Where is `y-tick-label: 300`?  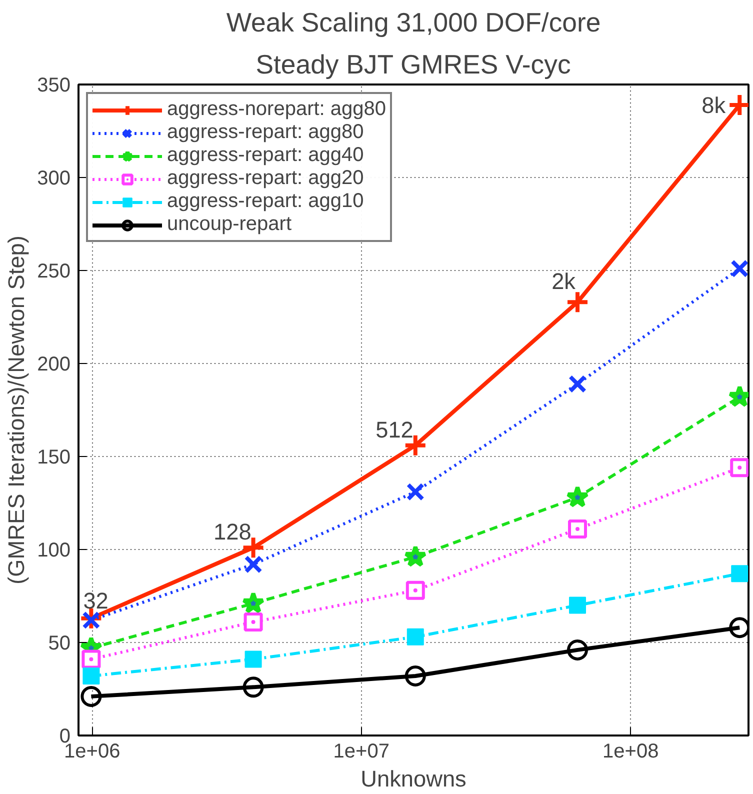
y-tick-label: 300 is located at coordinates (54, 179).